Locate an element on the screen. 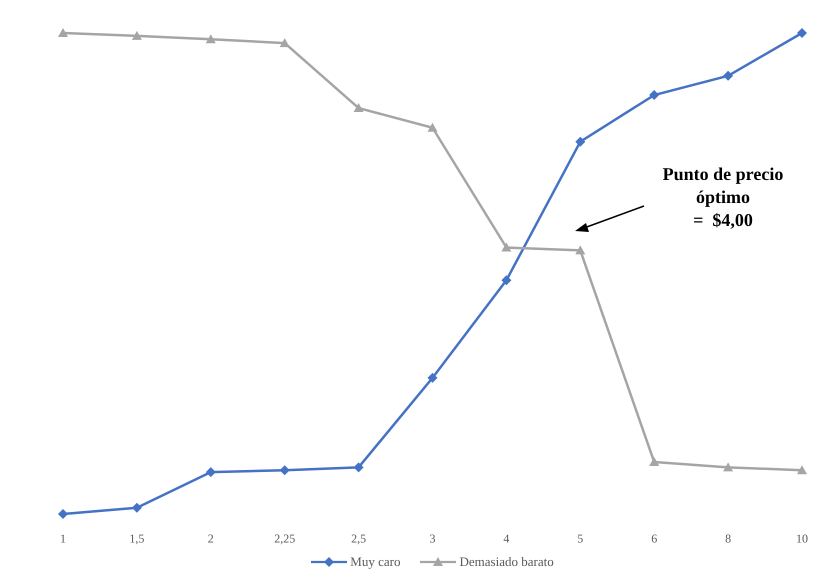 This screenshot has height=586, width=838. x-tick-label: 2,25 is located at coordinates (285, 539).